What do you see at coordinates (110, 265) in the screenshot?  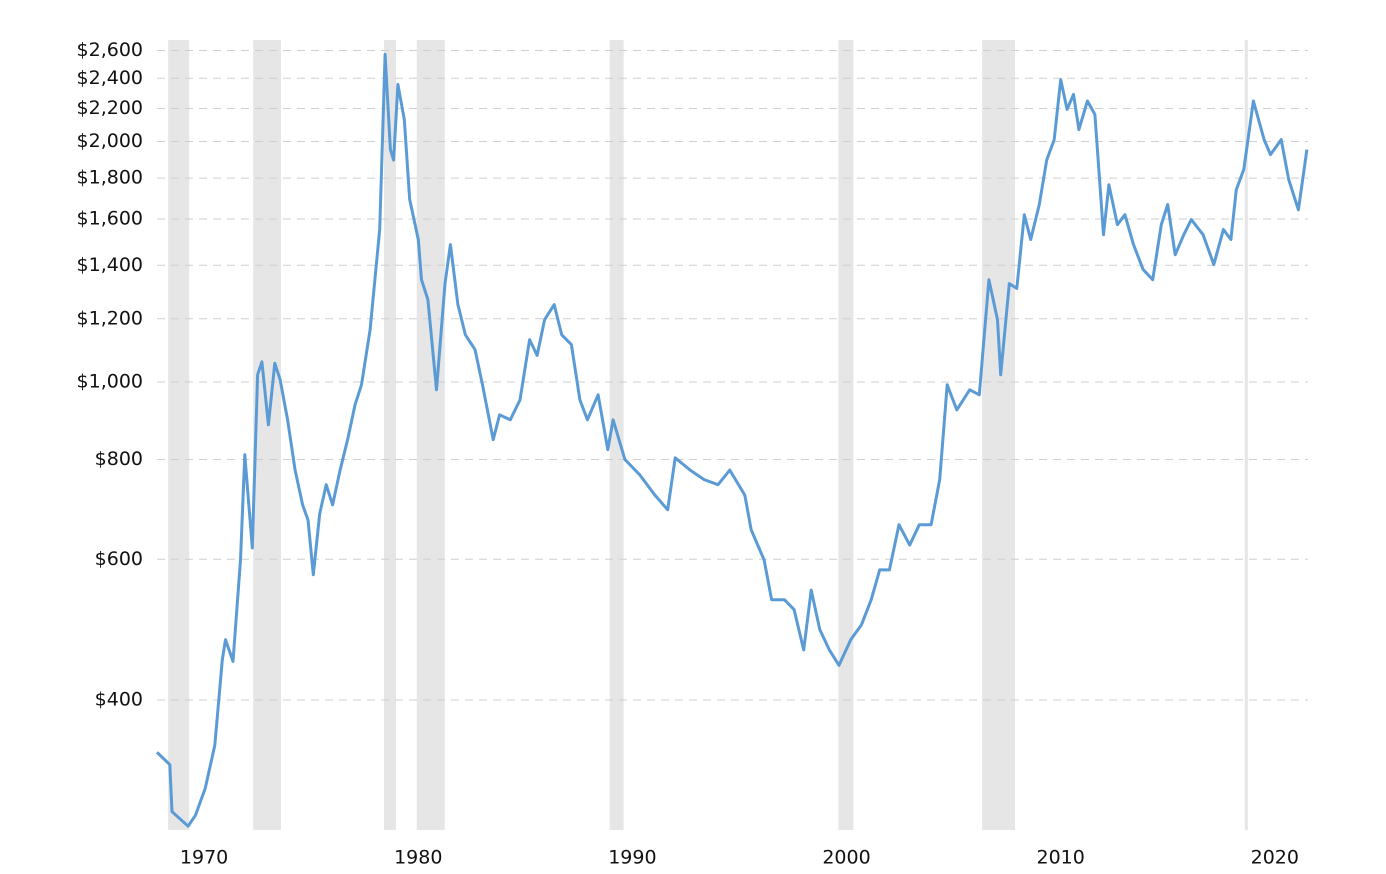 I see `y-tick-label: $1,400` at bounding box center [110, 265].